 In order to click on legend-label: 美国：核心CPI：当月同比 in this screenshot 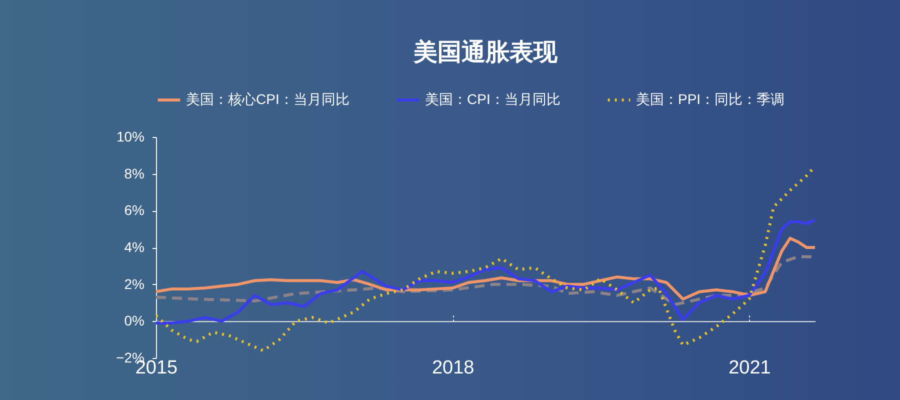, I will do `click(268, 99)`.